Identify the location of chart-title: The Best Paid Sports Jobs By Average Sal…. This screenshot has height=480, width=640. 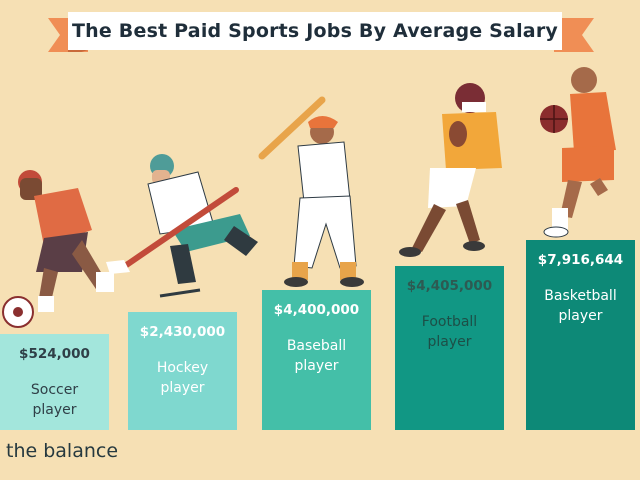
(315, 31).